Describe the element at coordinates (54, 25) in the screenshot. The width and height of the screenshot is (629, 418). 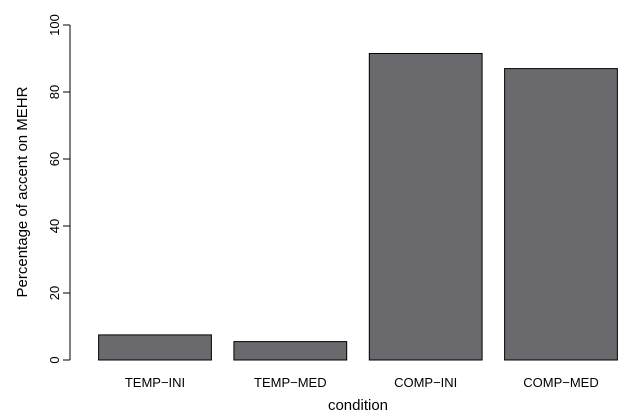
I see `y-tick-label: 100` at that location.